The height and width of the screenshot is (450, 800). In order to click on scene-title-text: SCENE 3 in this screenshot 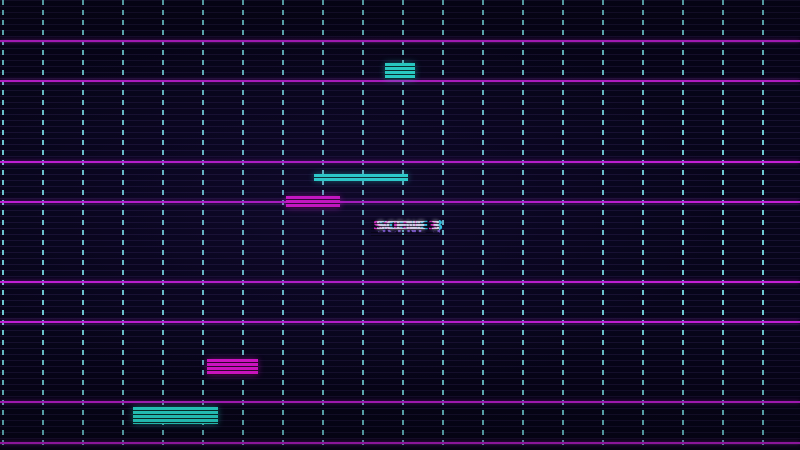, I will do `click(408, 226)`.